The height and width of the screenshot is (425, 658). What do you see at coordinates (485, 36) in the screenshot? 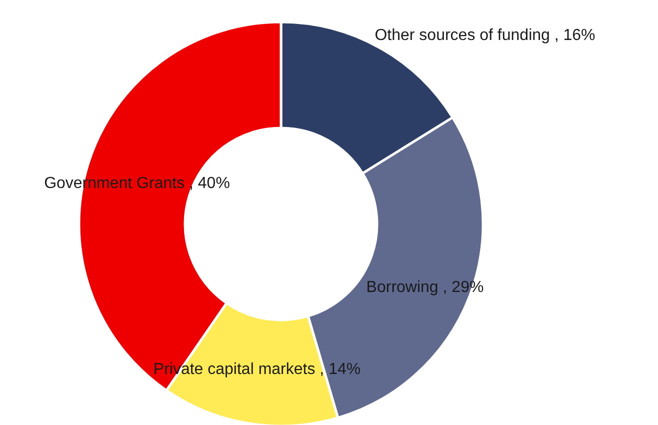
I see `slice-label: Other sources of funding , 16%` at bounding box center [485, 36].